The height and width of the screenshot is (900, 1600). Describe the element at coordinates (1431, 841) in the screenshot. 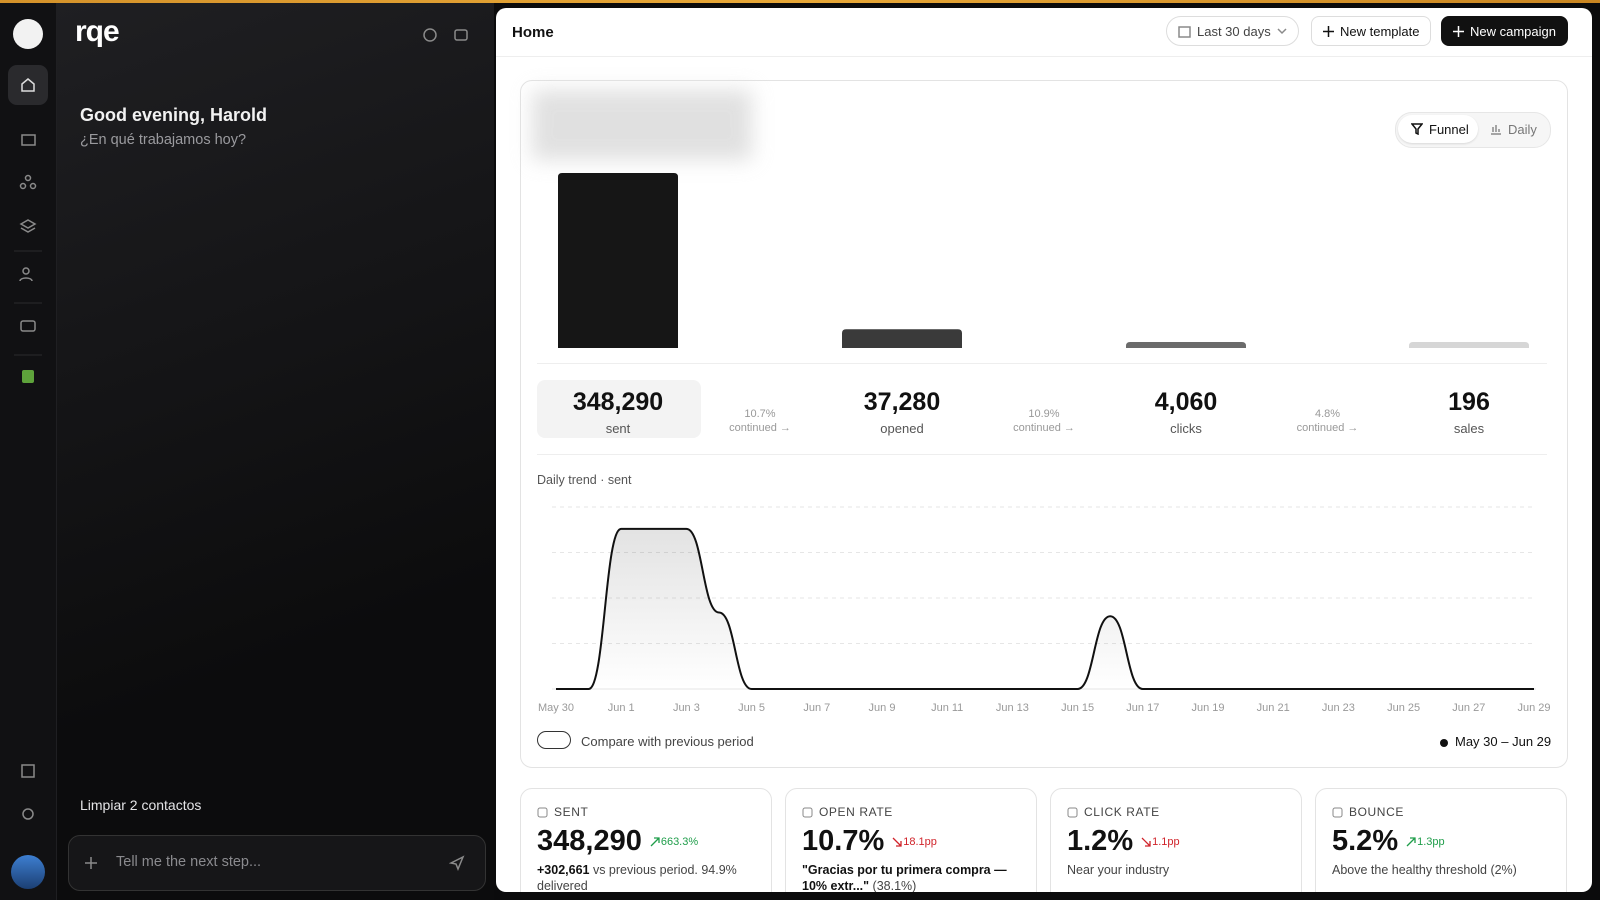

I see `kpi-change-value: 1.3pp` at that location.